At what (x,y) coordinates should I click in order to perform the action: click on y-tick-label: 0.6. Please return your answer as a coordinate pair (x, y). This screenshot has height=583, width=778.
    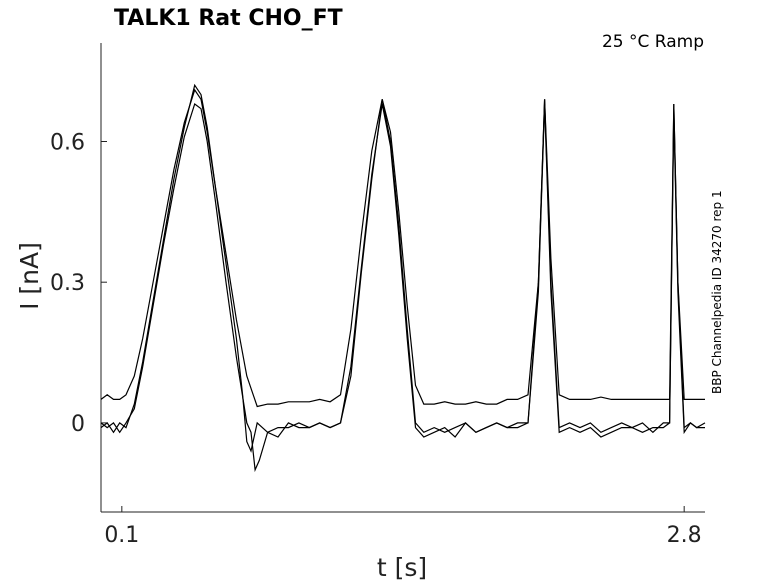
    Looking at the image, I should click on (67, 142).